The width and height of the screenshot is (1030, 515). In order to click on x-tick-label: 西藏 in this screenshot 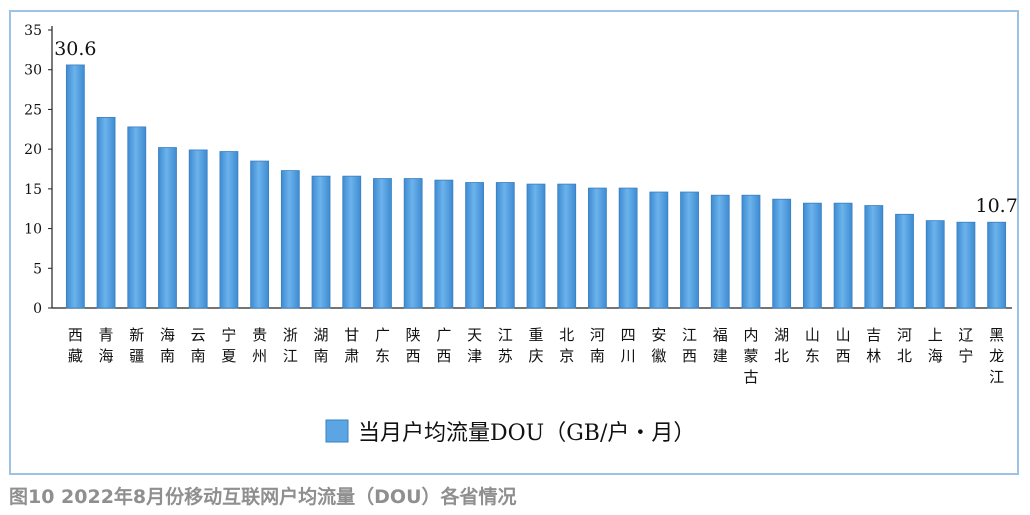, I will do `click(75, 345)`.